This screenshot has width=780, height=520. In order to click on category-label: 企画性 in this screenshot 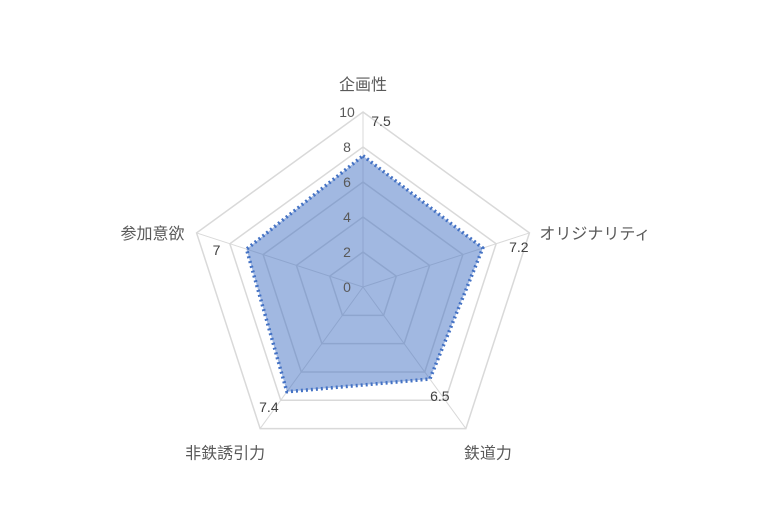, I will do `click(363, 84)`.